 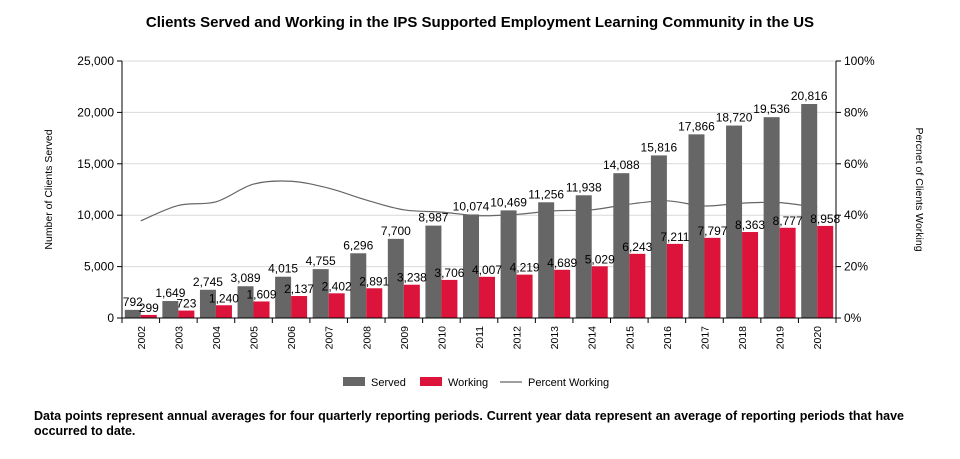 I want to click on data-label-working: 723, so click(x=186, y=304).